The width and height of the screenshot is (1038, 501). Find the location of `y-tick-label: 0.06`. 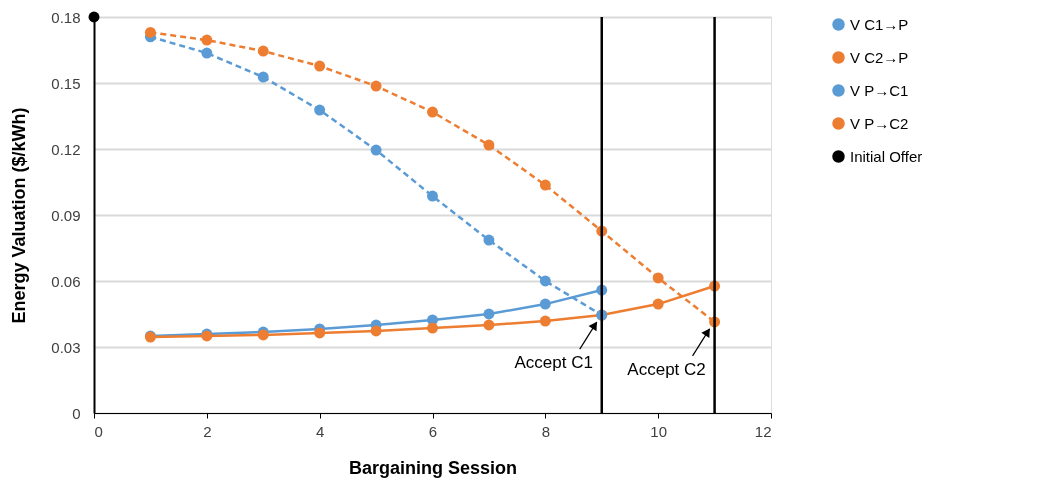

y-tick-label: 0.06 is located at coordinates (66, 281).